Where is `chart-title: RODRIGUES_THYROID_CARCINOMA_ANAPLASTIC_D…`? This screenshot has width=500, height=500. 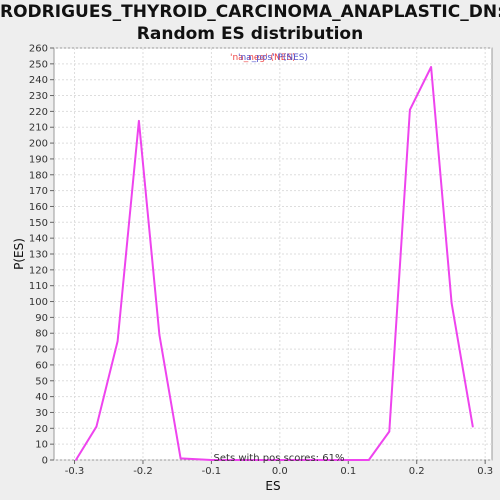 chart-title: RODRIGUES_THYROID_CARCINOMA_ANAPLASTIC_D… is located at coordinates (250, 12).